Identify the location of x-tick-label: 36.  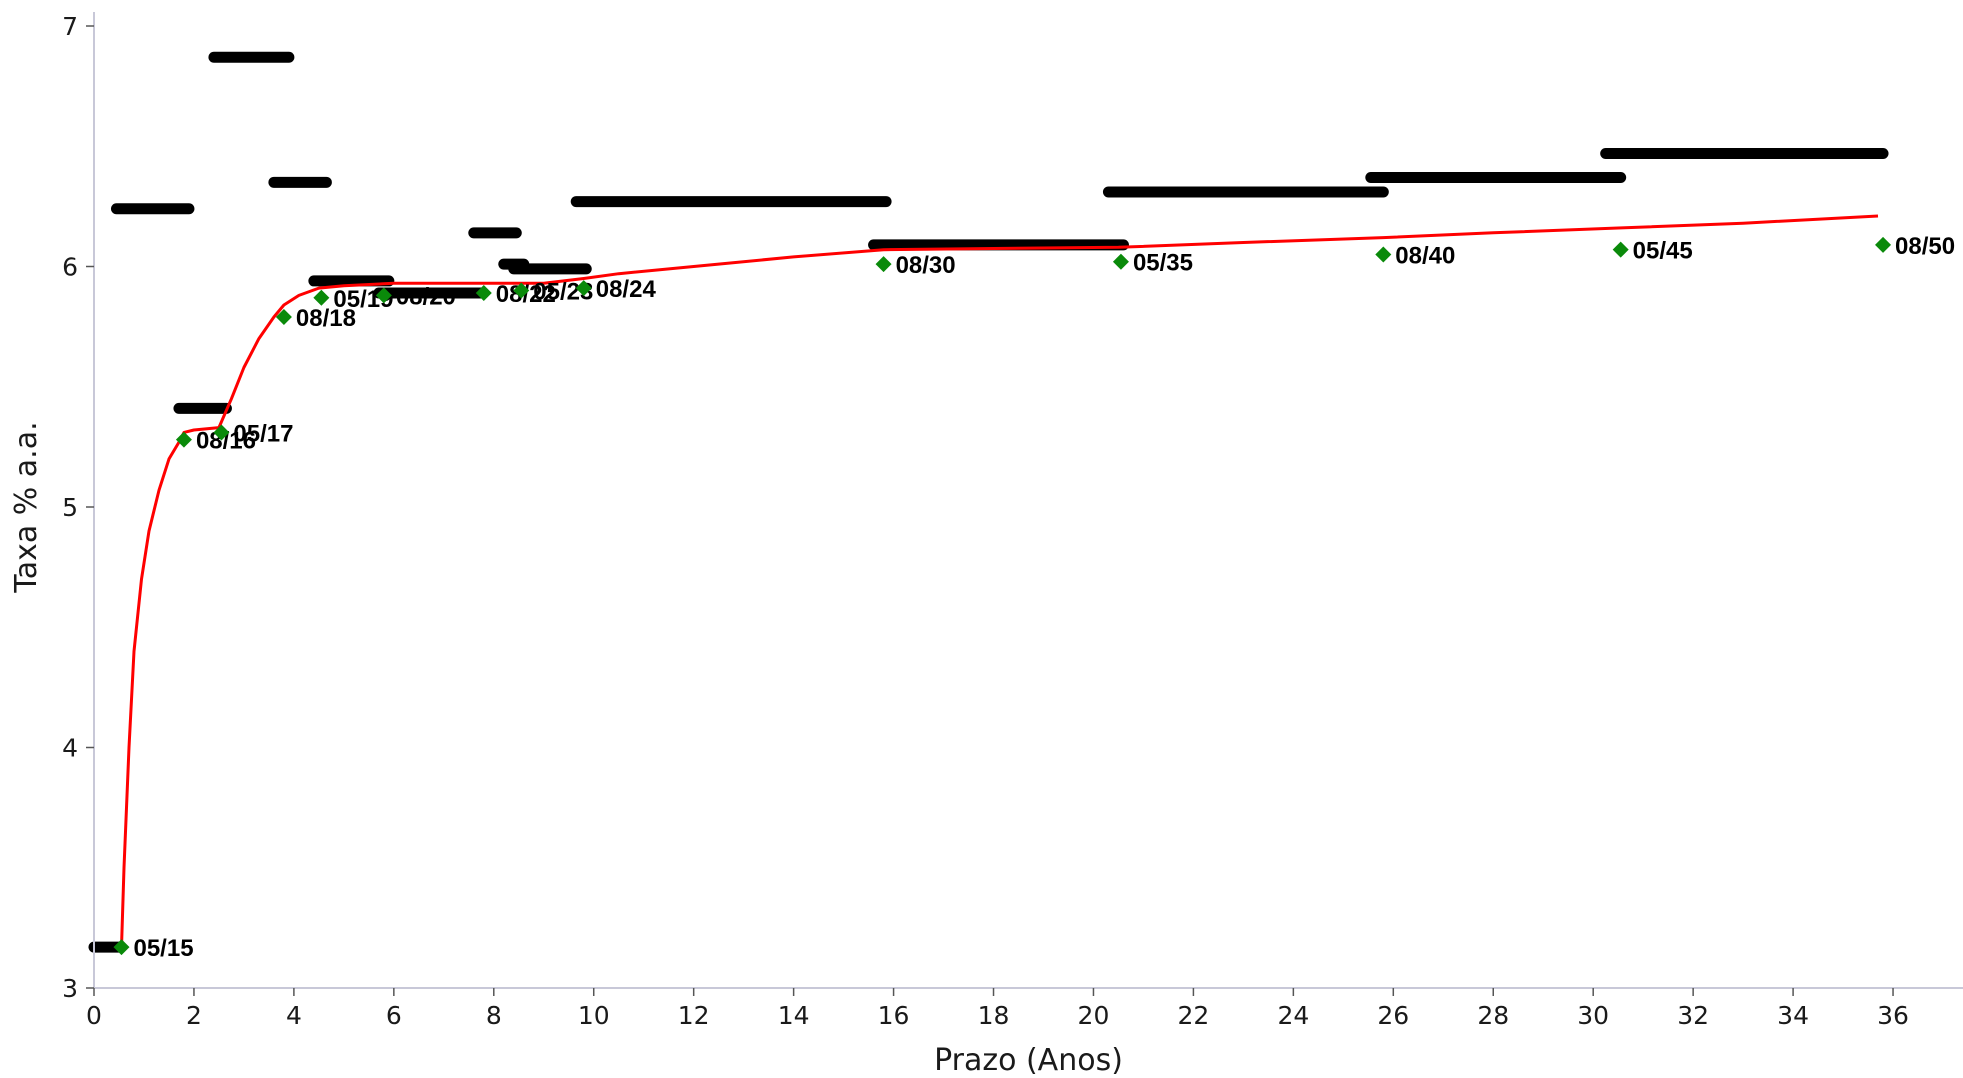
(1893, 1015).